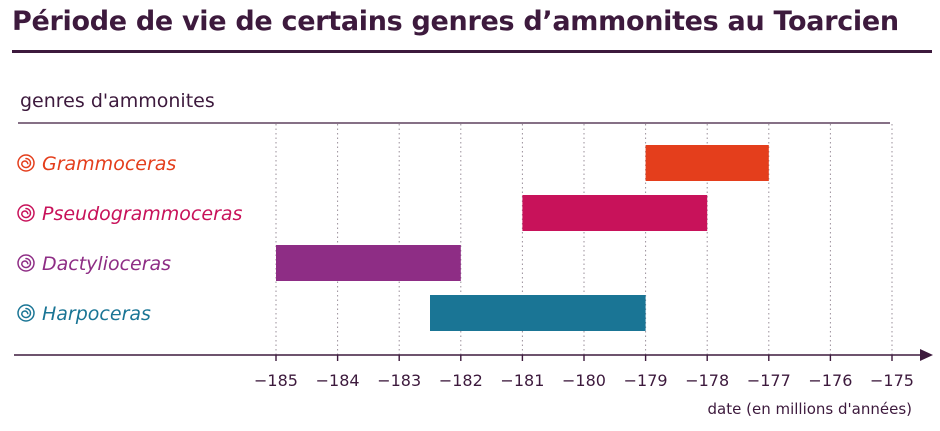 This screenshot has width=940, height=431. Describe the element at coordinates (892, 380) in the screenshot. I see `x-tick-label: −175` at that location.